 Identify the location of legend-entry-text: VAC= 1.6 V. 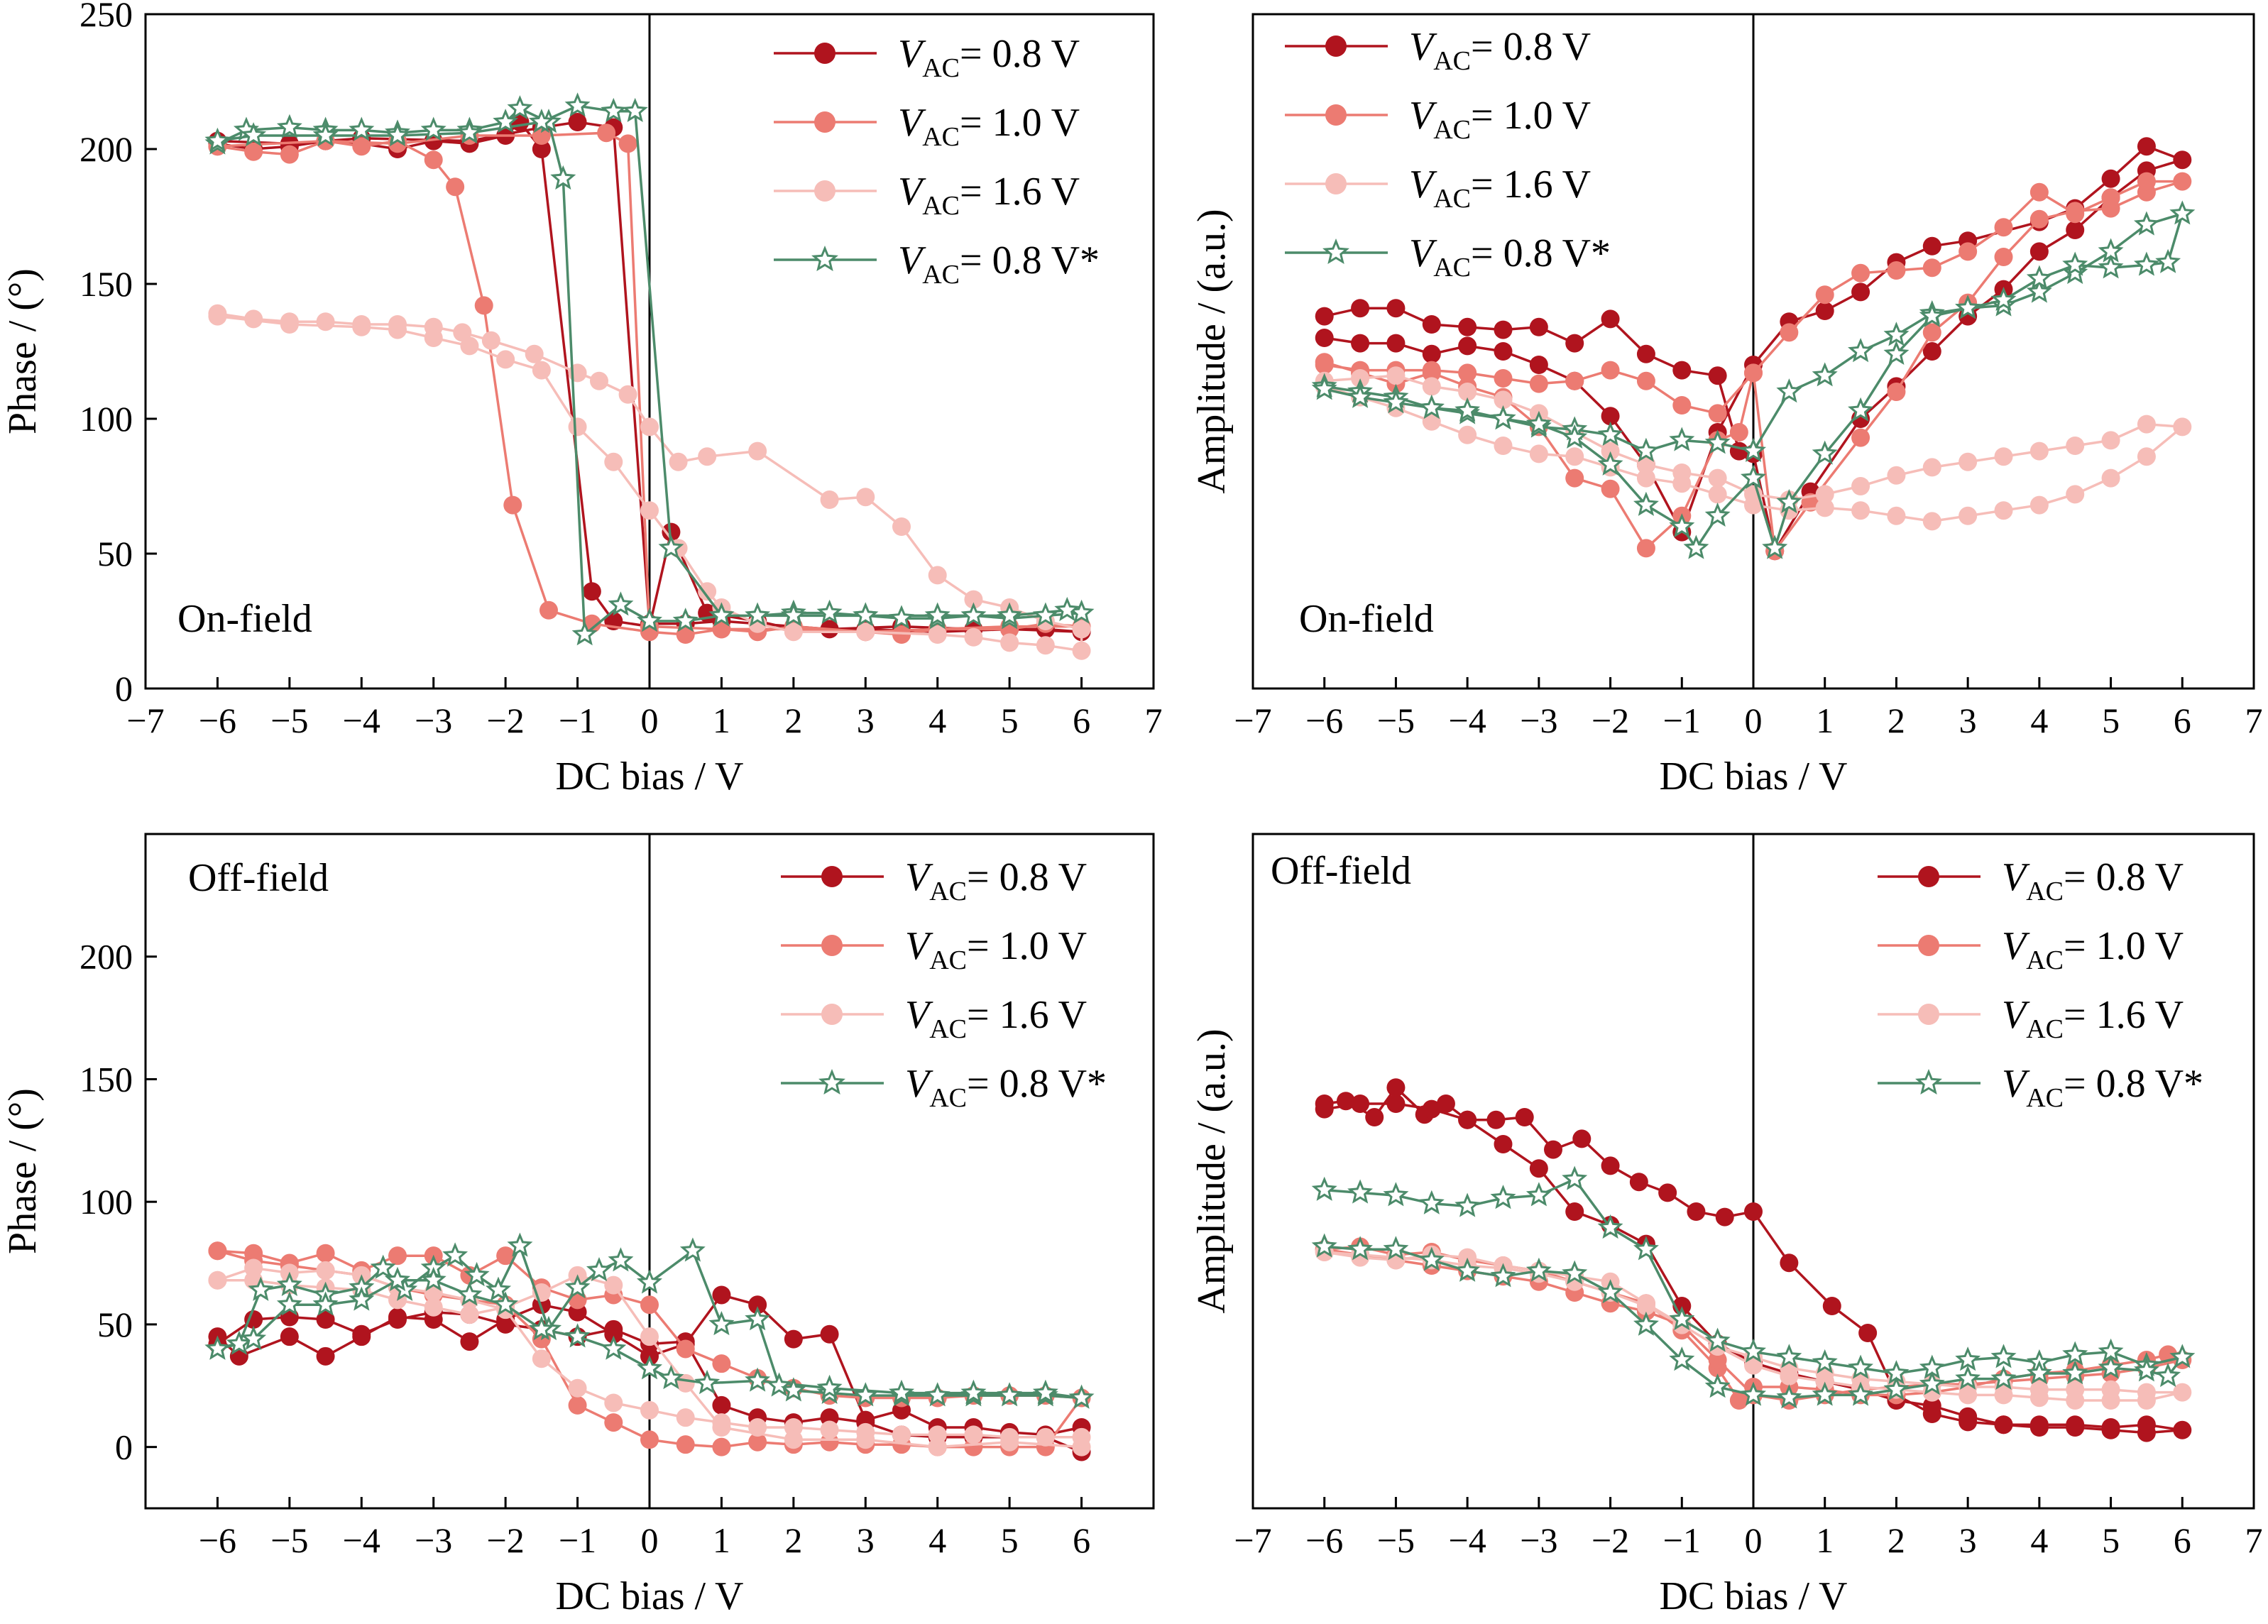
(989, 195).